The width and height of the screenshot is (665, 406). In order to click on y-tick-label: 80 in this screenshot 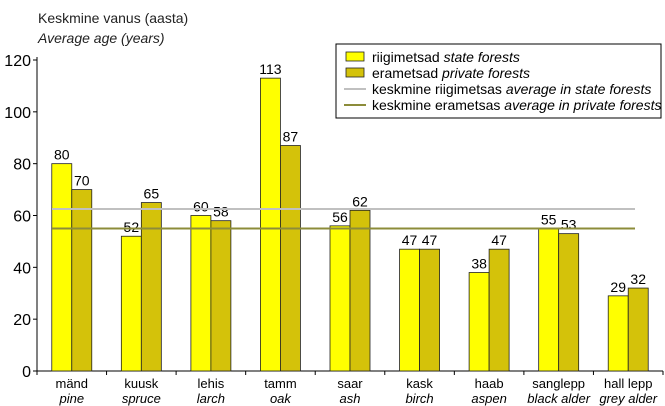, I will do `click(22, 165)`.